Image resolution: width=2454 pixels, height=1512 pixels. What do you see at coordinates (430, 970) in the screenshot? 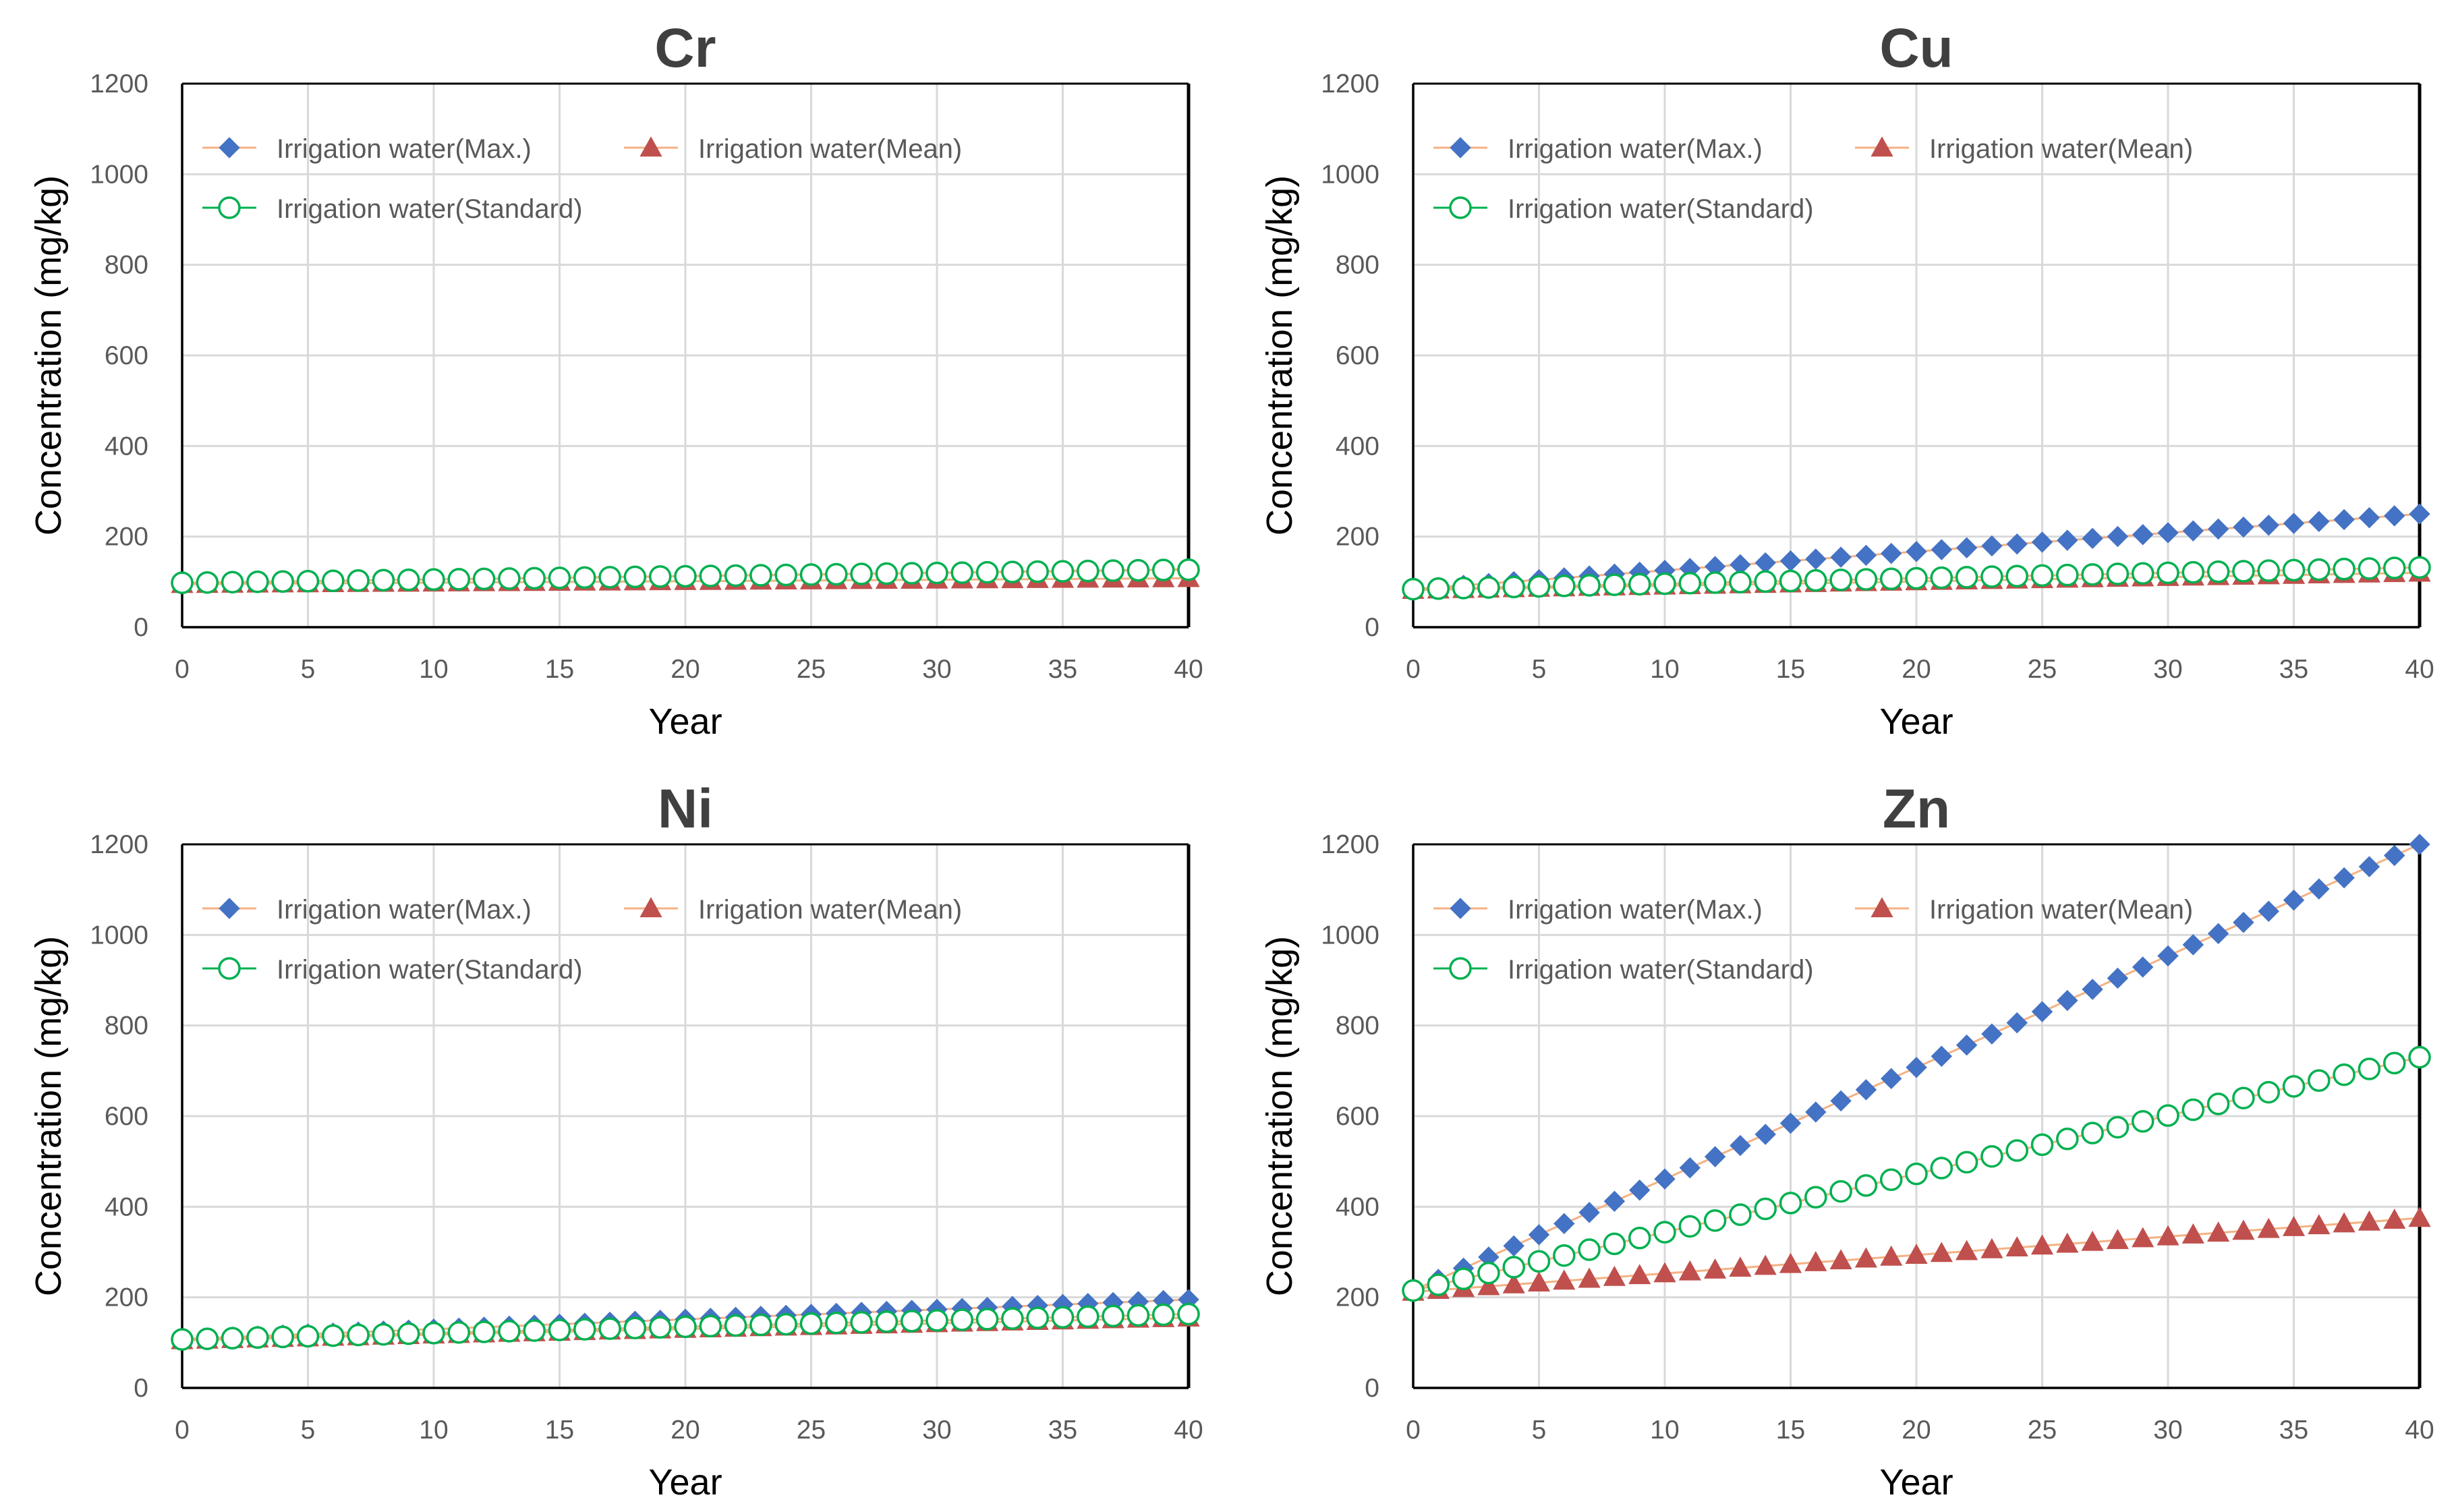
I see `legend-label: Irrigation water(Standard)` at bounding box center [430, 970].